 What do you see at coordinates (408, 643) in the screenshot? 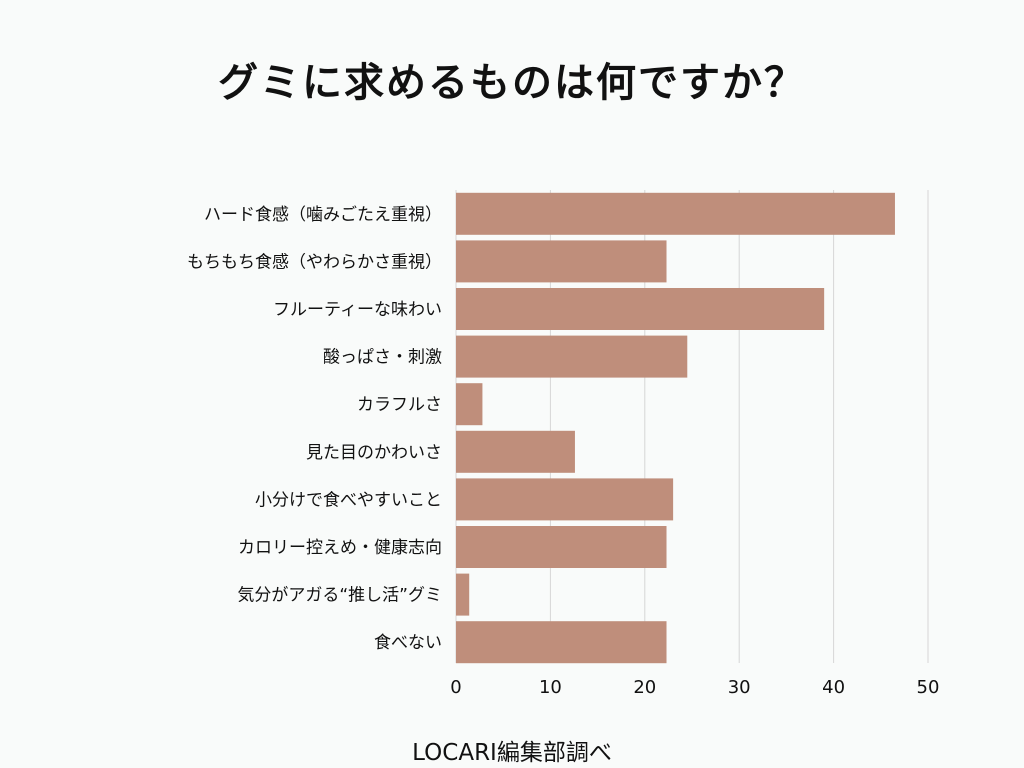
I see `category-label: 食べない` at bounding box center [408, 643].